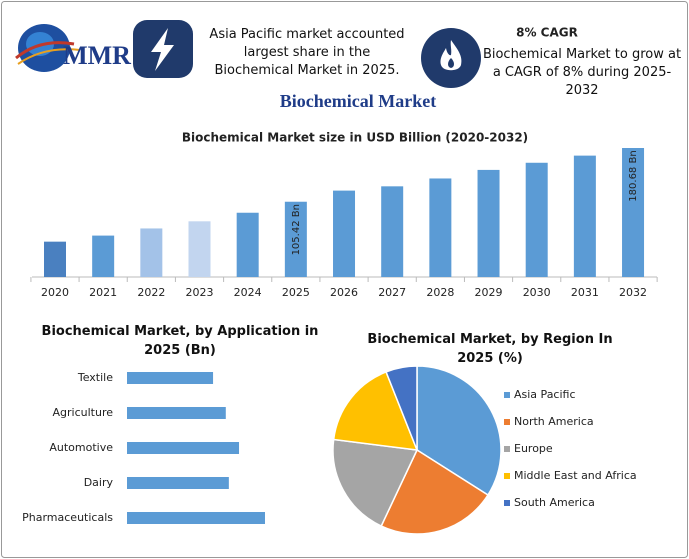 Image resolution: width=689 pixels, height=559 pixels. I want to click on x-tick-label: 2026, so click(344, 292).